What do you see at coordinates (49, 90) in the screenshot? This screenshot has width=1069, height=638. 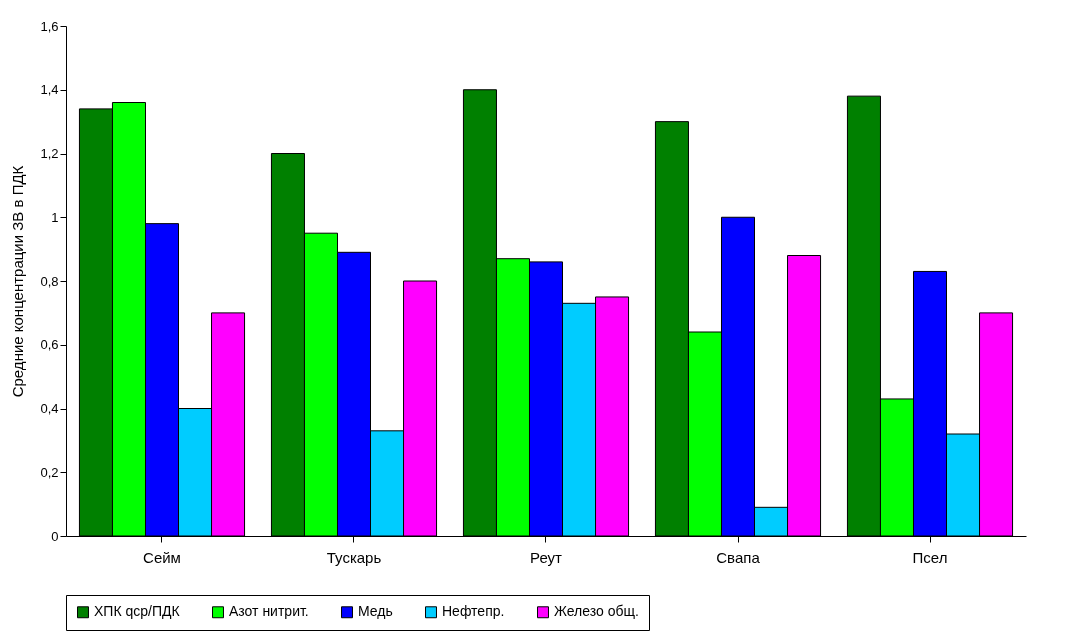 I see `y-tick-label: 1,4` at bounding box center [49, 90].